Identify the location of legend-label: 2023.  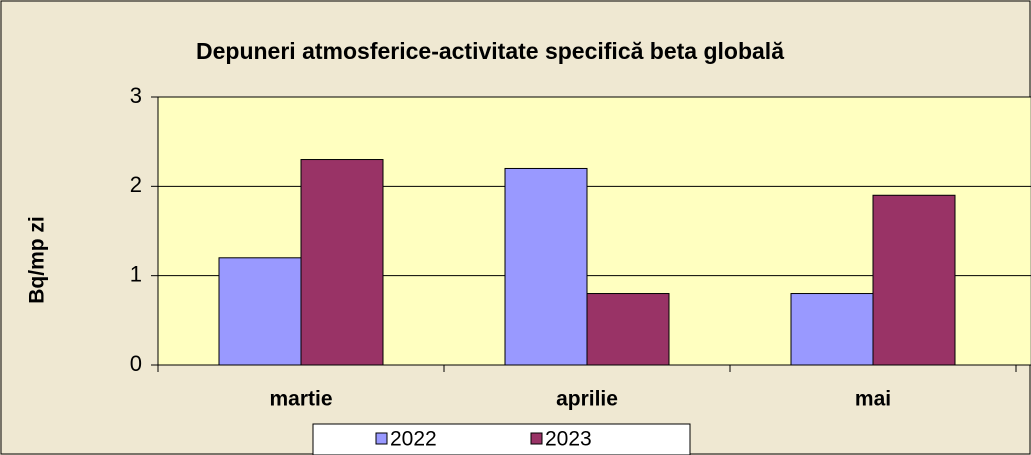
(568, 439).